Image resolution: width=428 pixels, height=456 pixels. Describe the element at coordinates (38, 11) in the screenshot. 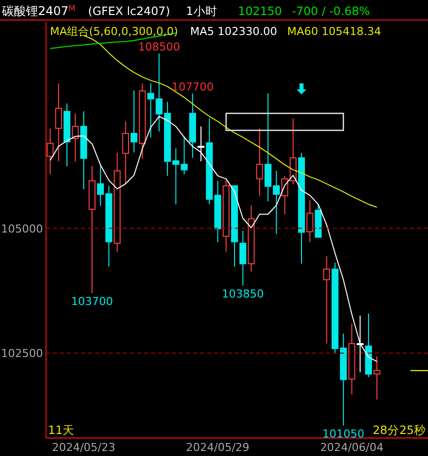

I see `chart-title: 碳酸锂2407$^{M}$` at that location.